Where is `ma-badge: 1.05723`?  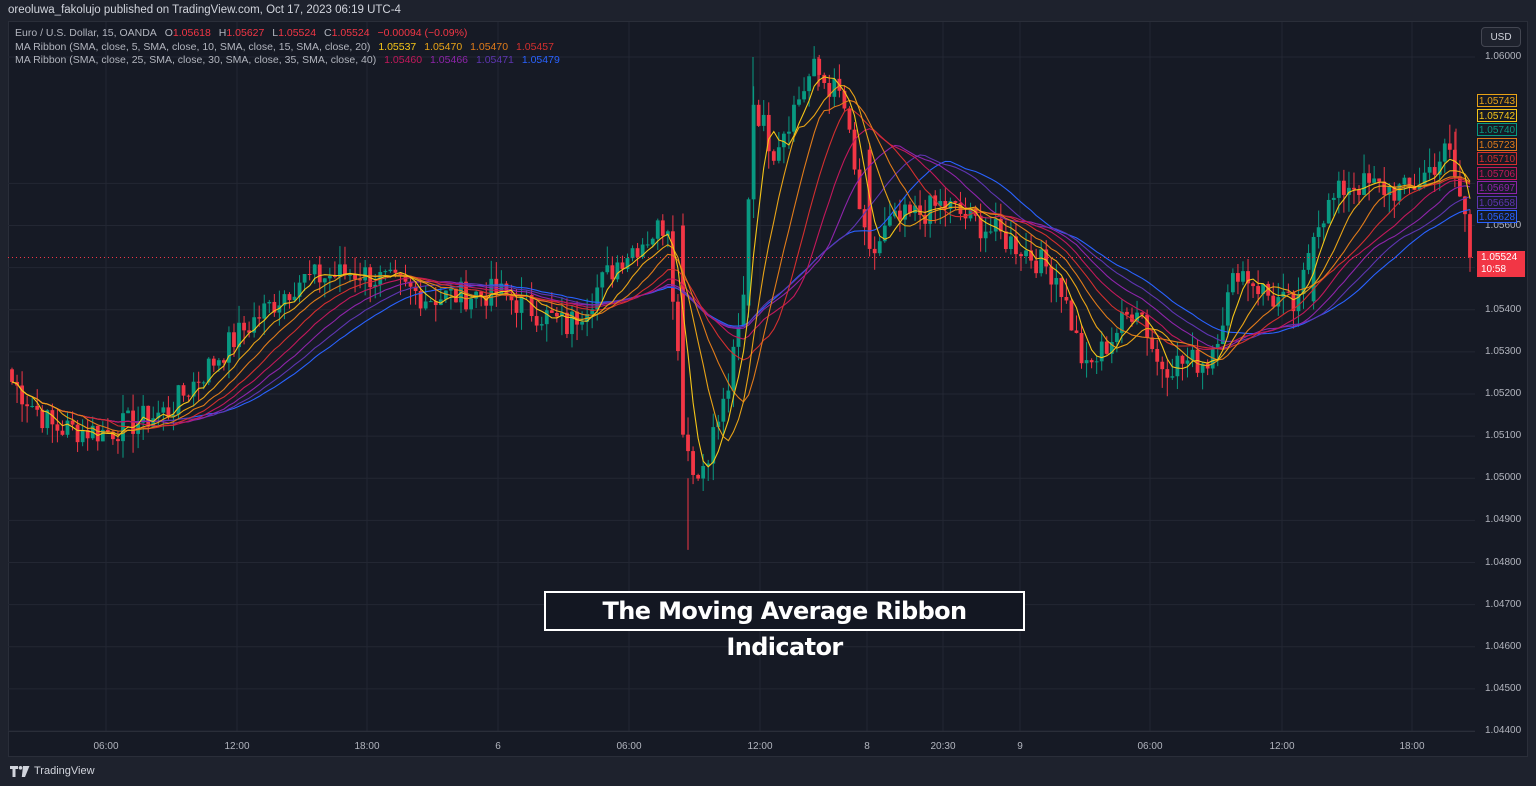
ma-badge: 1.05723 is located at coordinates (1497, 144).